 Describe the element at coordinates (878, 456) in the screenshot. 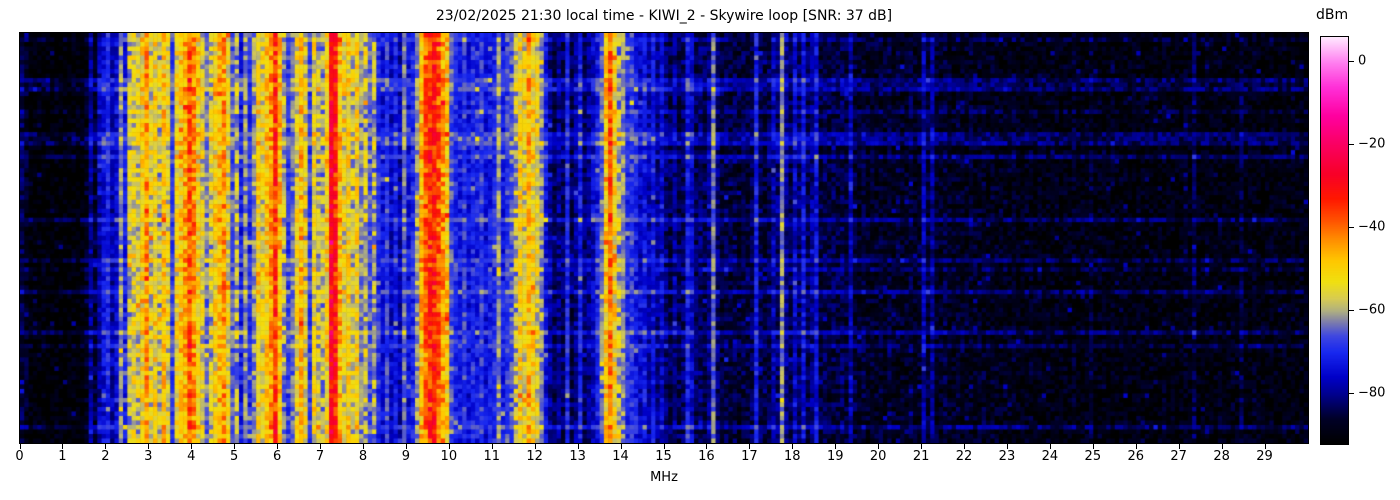

I see `x-tick-label: 20` at that location.